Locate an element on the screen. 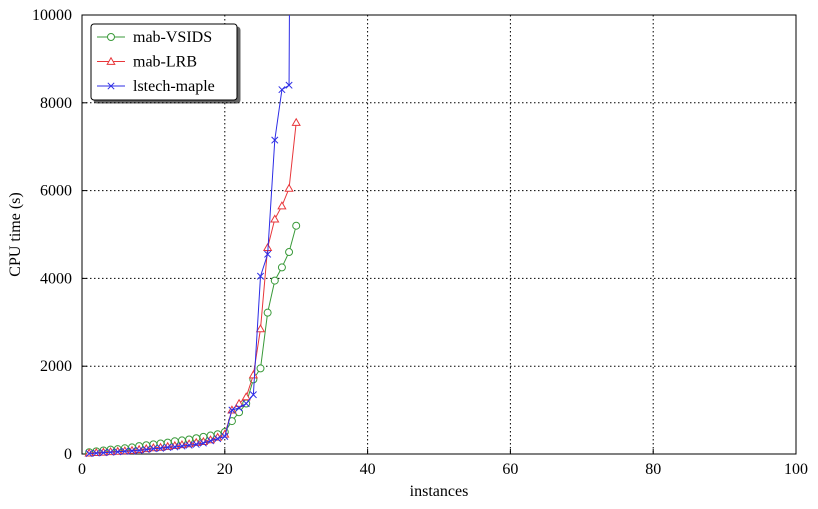 This screenshot has width=818, height=509. x-tick-label: 20 is located at coordinates (225, 469).